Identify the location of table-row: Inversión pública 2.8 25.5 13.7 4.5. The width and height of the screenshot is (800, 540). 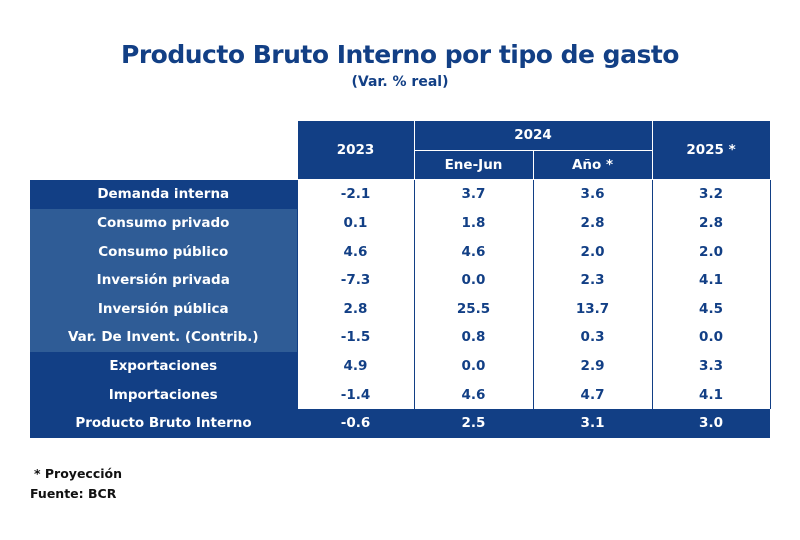
(400, 309).